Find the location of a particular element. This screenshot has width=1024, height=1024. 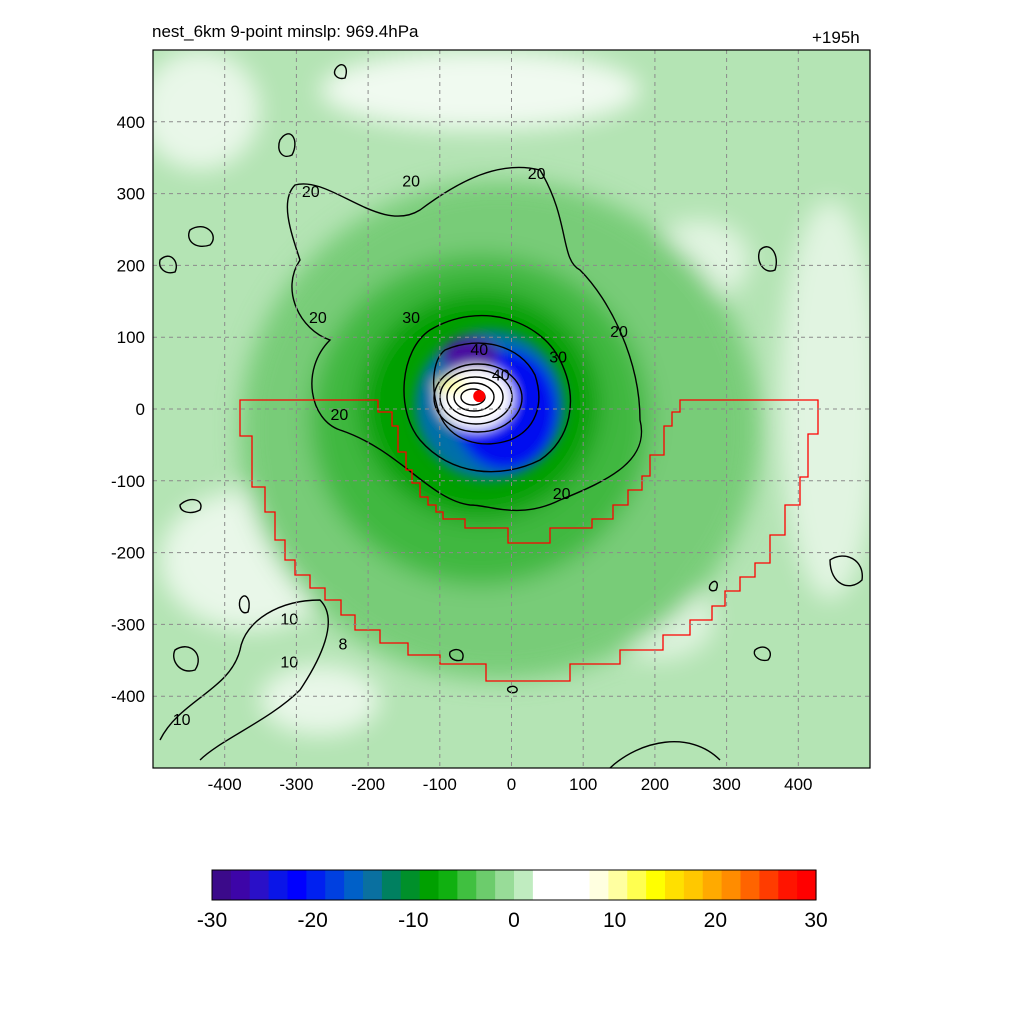

x-tick-label: 200 is located at coordinates (655, 784).